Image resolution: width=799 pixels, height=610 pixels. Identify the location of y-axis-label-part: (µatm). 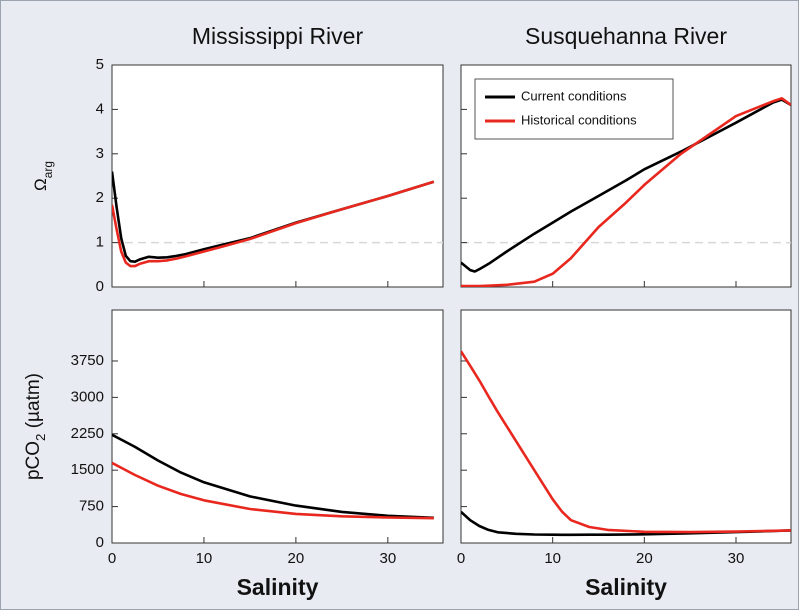
(33, 403).